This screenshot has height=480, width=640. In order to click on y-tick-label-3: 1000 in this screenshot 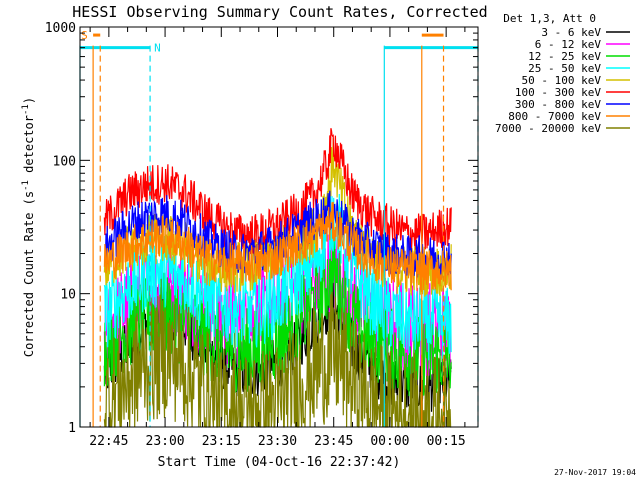, I will do `click(60, 28)`.